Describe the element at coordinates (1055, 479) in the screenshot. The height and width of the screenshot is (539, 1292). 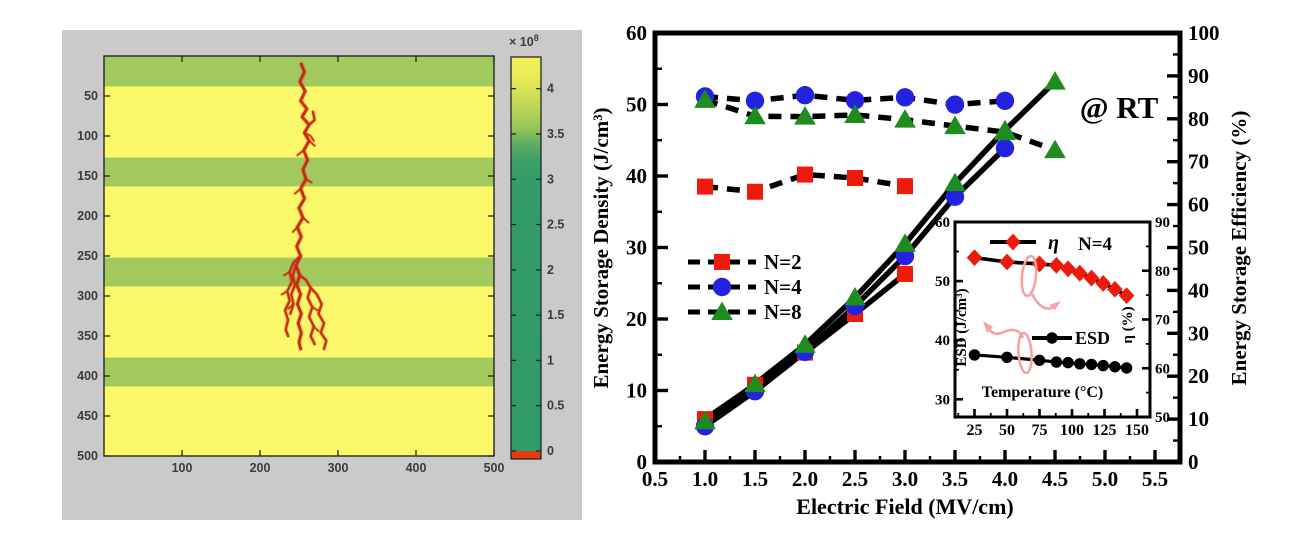
I see `x-tick-label: 4.5` at that location.